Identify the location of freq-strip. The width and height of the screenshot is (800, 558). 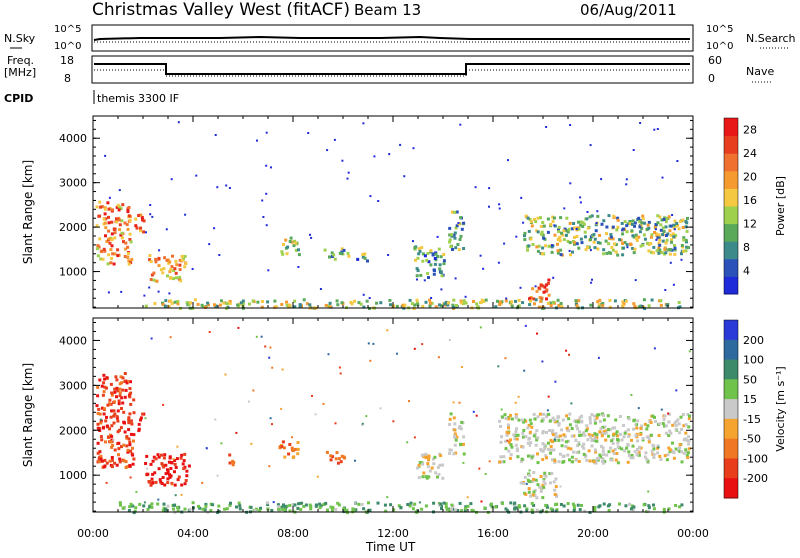
(392, 69).